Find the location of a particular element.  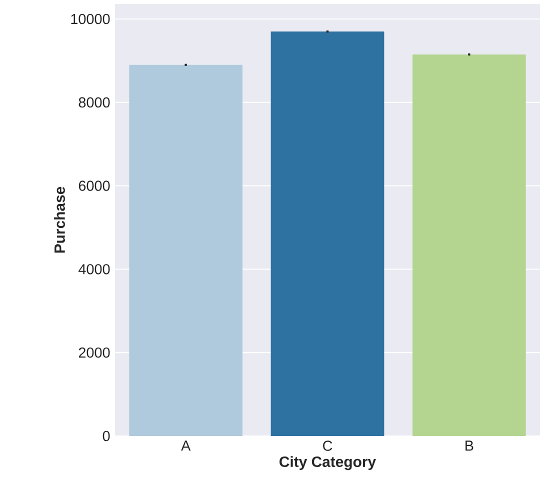

y-axis-title: Purchase is located at coordinates (59, 219).